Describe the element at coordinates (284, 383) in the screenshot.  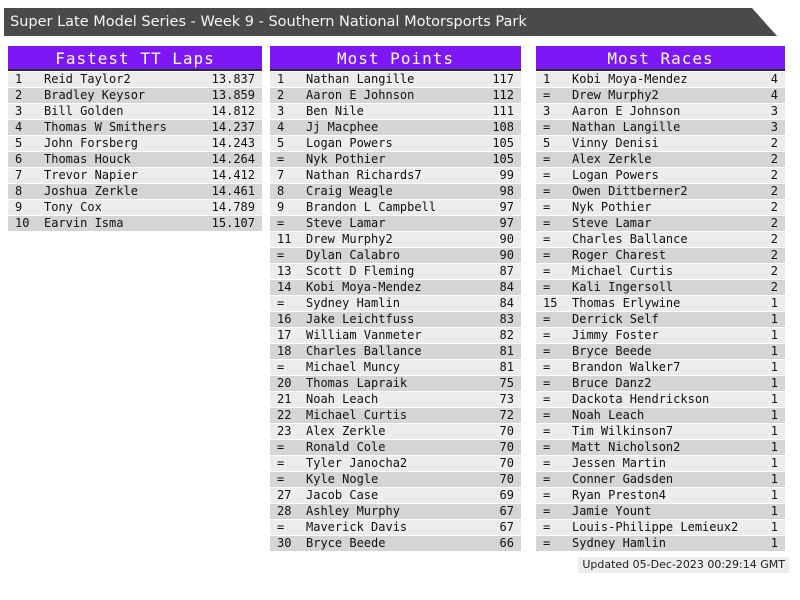
I see `rank-cell: 20` at that location.